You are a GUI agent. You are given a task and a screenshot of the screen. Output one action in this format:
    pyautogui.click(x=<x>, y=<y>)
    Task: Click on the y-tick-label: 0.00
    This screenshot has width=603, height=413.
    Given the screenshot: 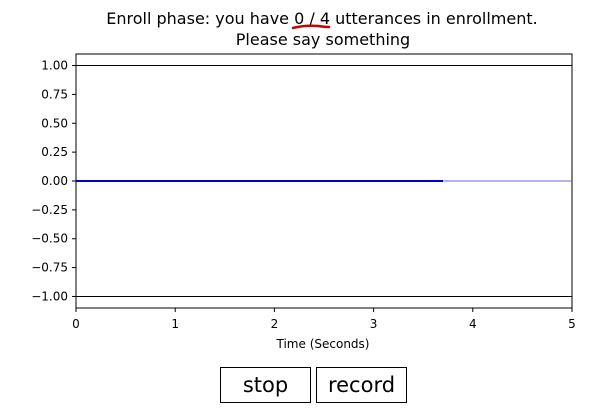 What is the action you would take?
    pyautogui.click(x=54, y=181)
    